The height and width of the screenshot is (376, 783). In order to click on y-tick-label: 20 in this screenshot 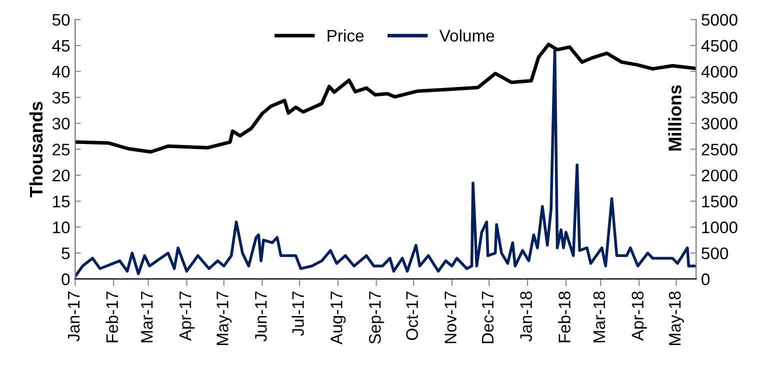, I will do `click(61, 176)`.